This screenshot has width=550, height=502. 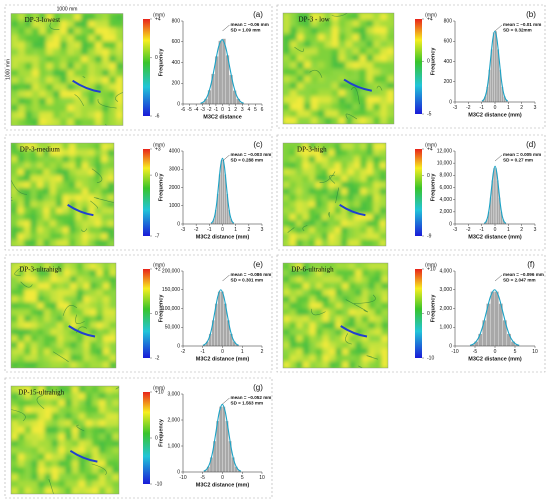 I want to click on map-width-label: 1000 mm, so click(x=67, y=9).